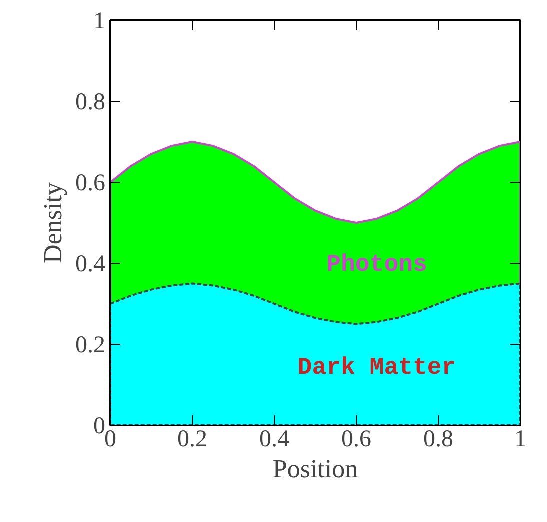 The height and width of the screenshot is (522, 547). Describe the element at coordinates (275, 439) in the screenshot. I see `x-tick-label: 0.4` at that location.